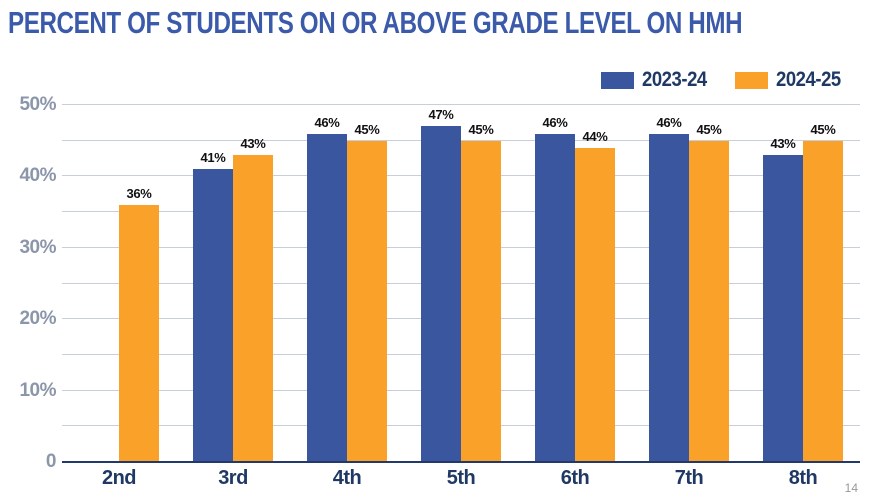  I want to click on bar-2024-25-8th, so click(823, 301).